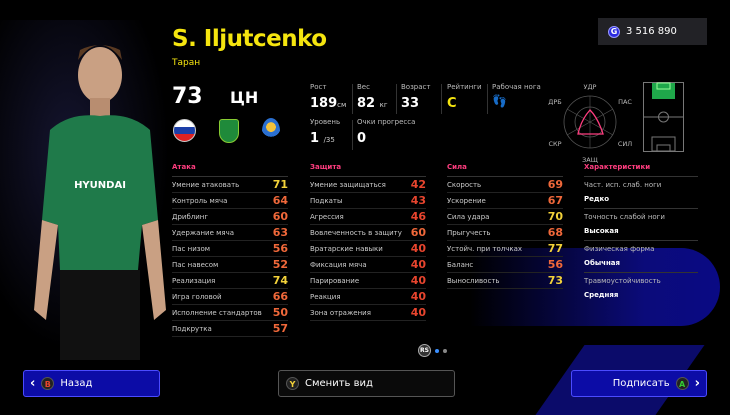 The height and width of the screenshot is (415, 730). I want to click on stat-label: Пас навесом, so click(195, 264).